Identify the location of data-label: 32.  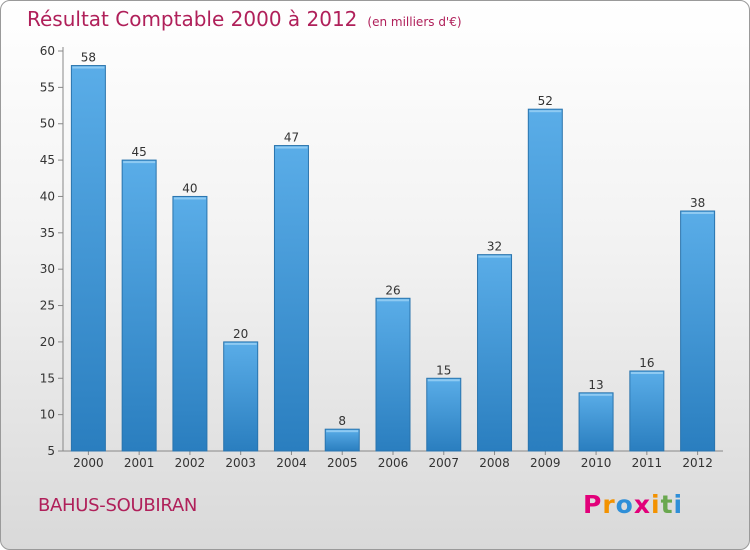
(494, 247).